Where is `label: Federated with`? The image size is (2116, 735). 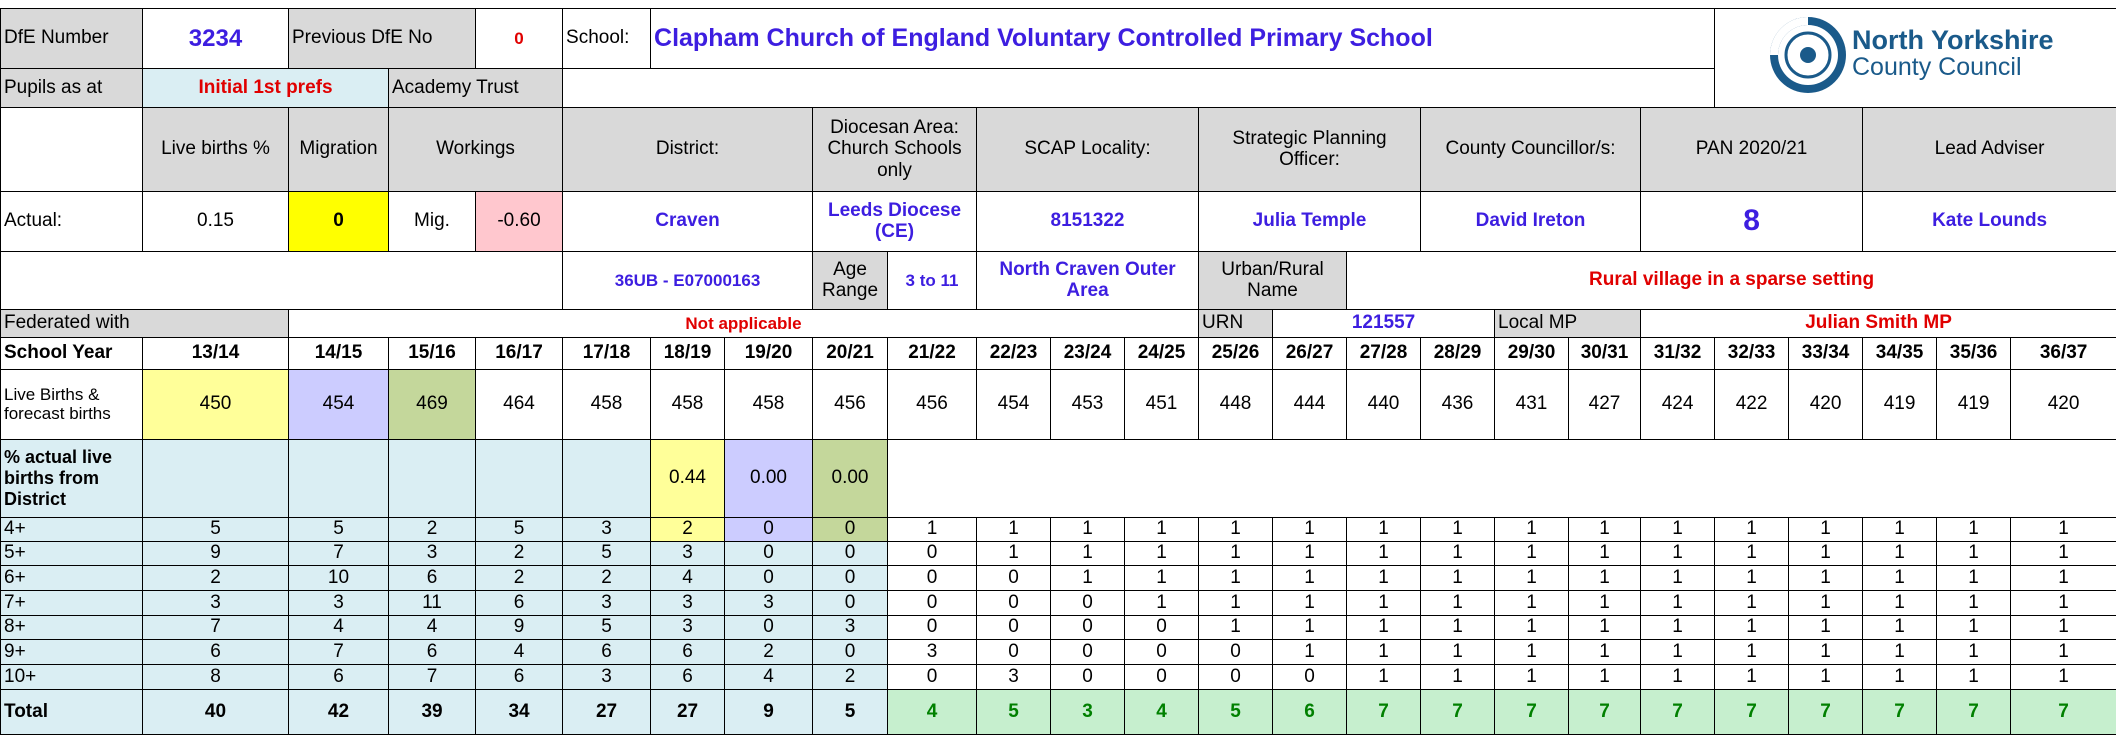
label: Federated with is located at coordinates (145, 323).